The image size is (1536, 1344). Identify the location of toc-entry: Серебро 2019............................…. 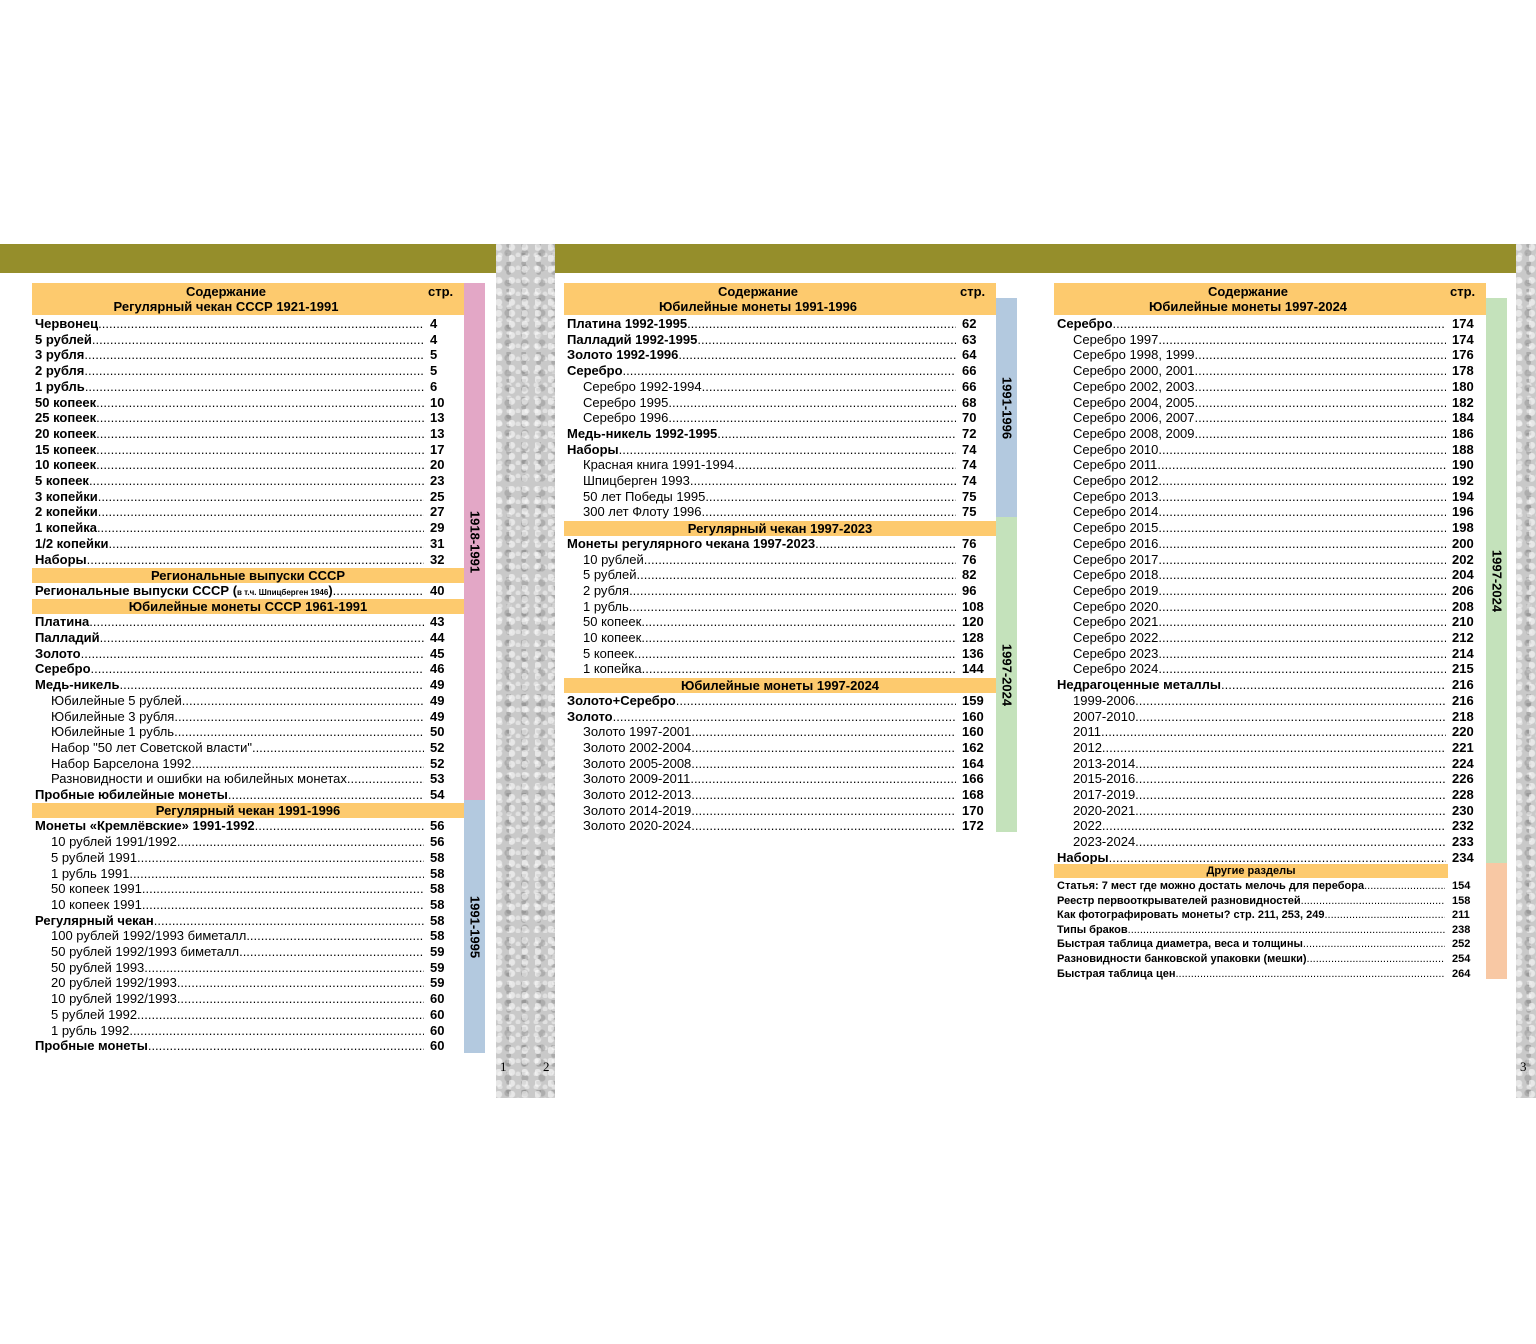
(1268, 591).